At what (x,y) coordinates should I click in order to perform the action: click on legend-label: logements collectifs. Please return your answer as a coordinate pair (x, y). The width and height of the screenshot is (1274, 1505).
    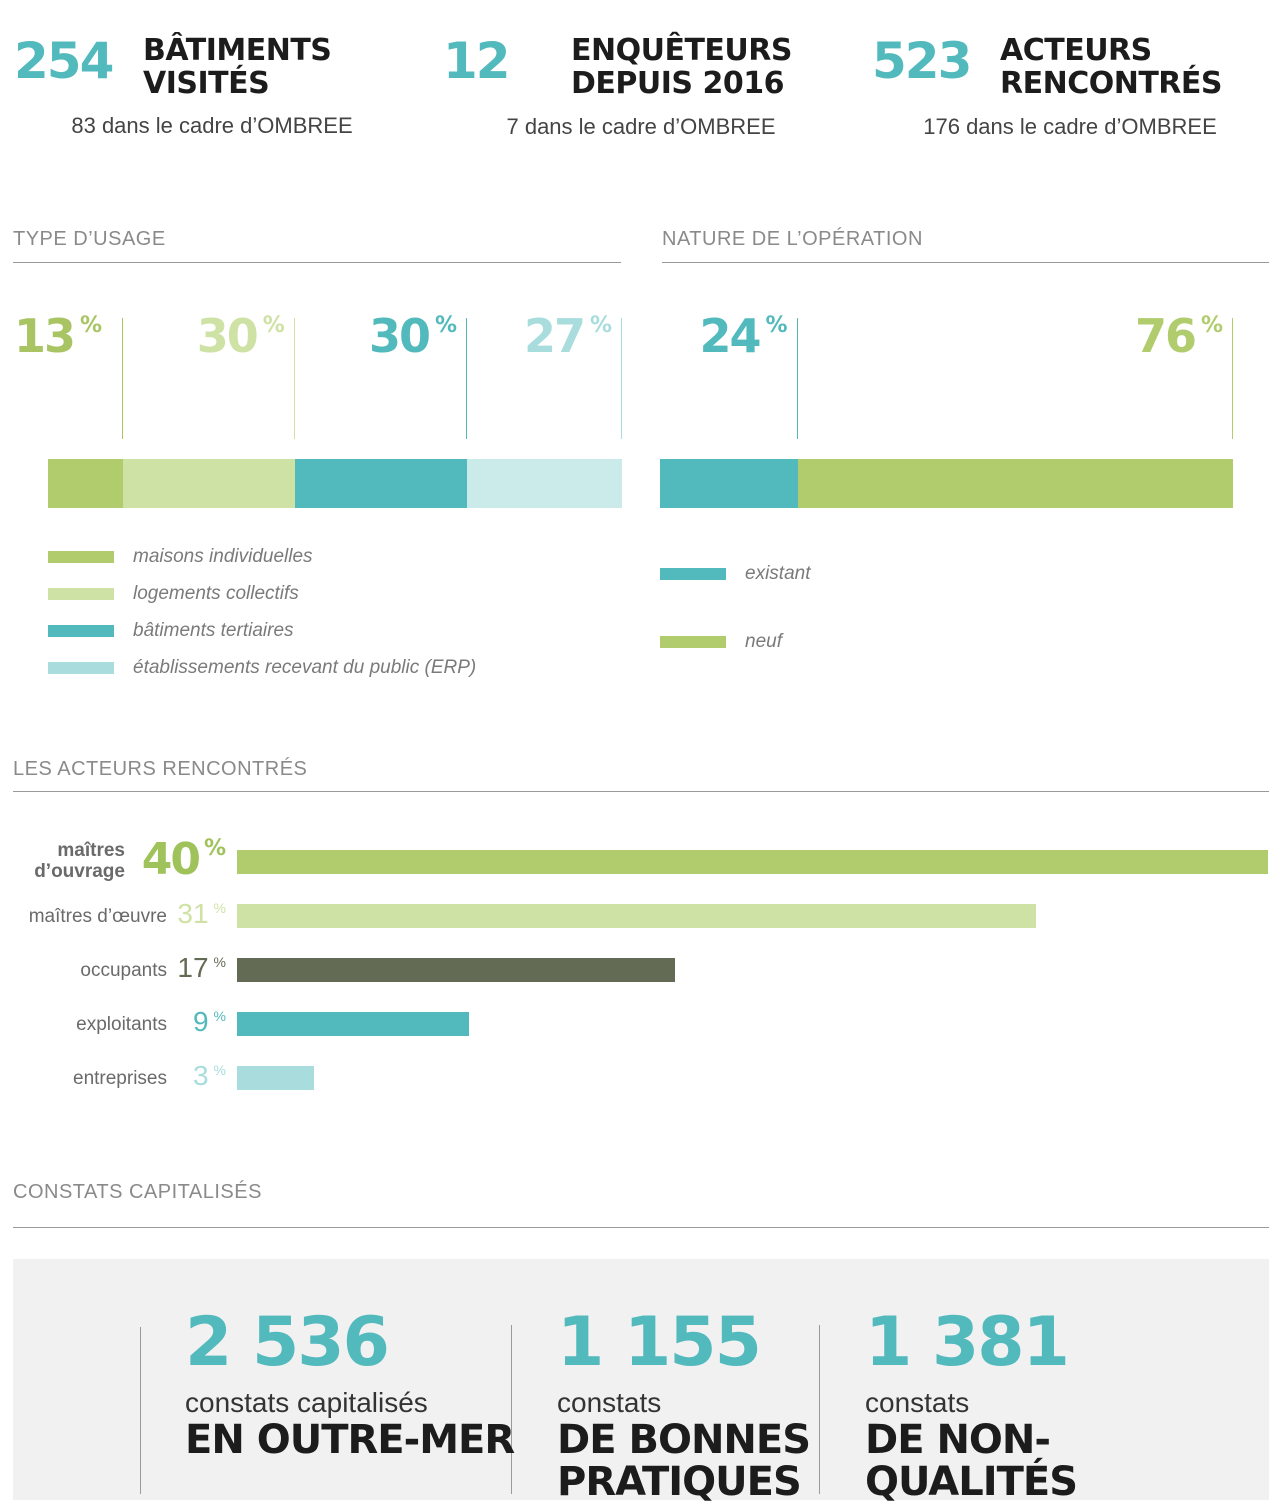
    Looking at the image, I should click on (216, 593).